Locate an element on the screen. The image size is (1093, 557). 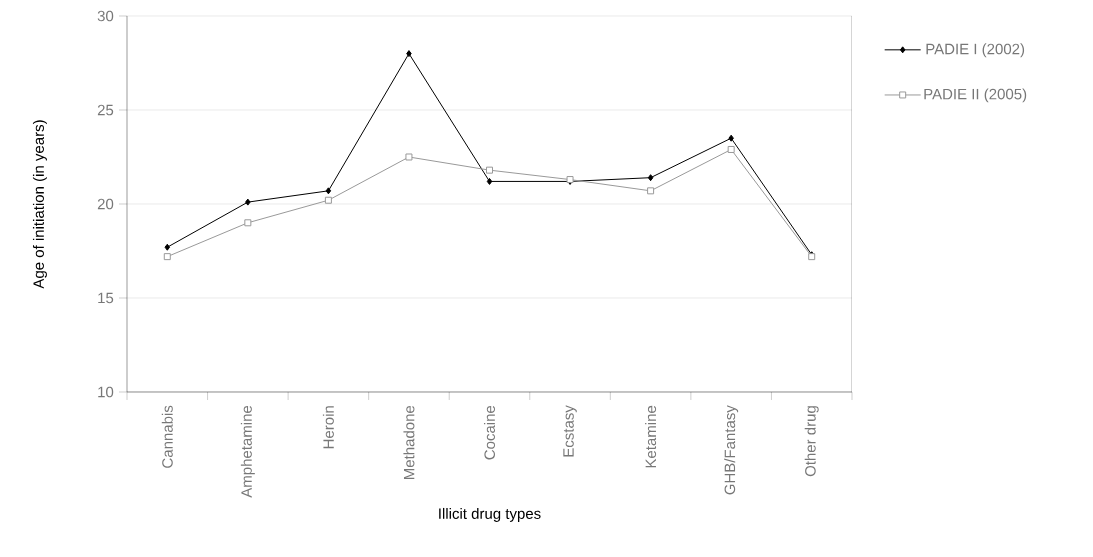
x-tick-label: GHB/Fantasy is located at coordinates (731, 450).